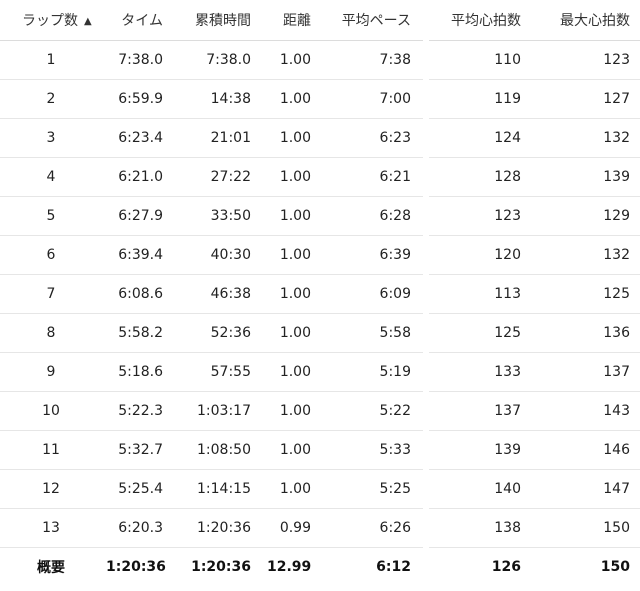  I want to click on lap-row: 6 6:39.4 40:30 1.00 6:39 120 132, so click(320, 255).